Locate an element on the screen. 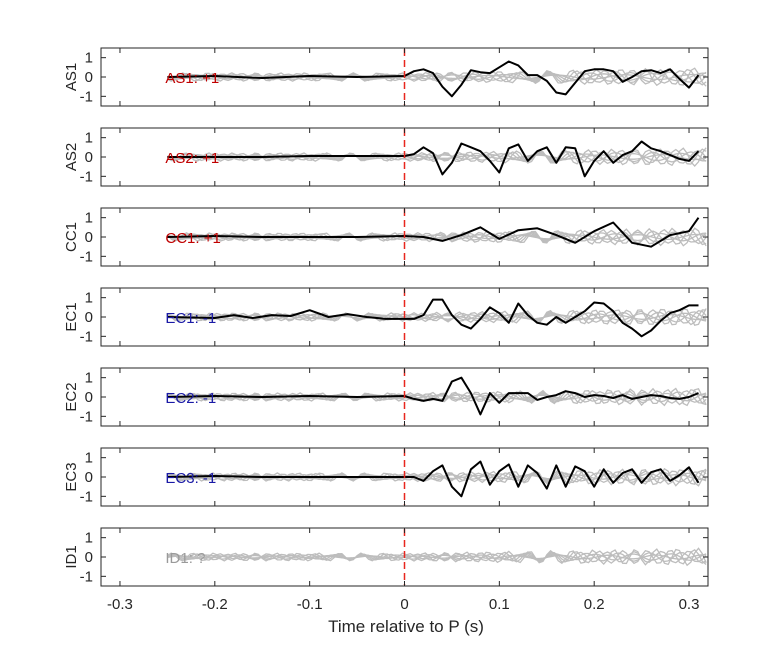 The height and width of the screenshot is (657, 782). x-axis-label: Time relative to P (s) is located at coordinates (406, 626).